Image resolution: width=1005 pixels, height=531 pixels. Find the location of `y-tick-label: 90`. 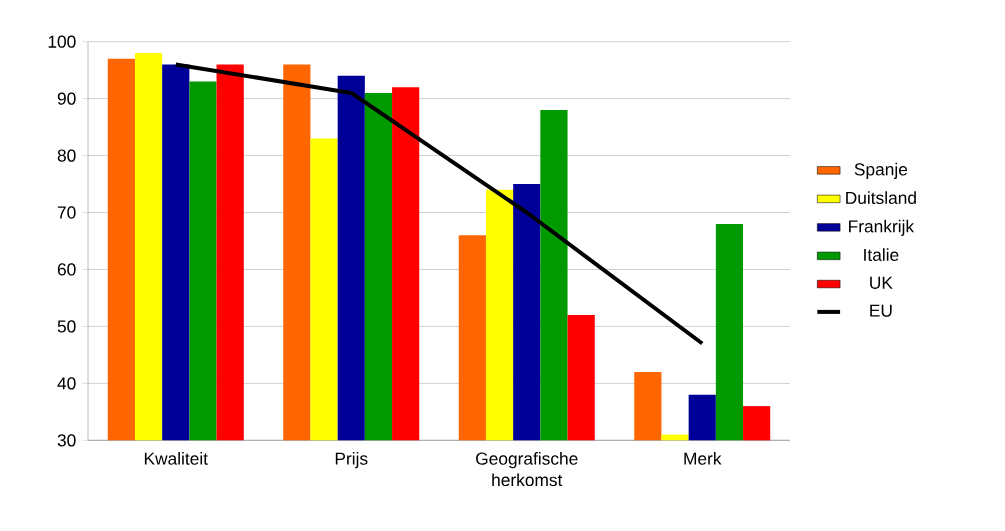

y-tick-label: 90 is located at coordinates (66, 98).